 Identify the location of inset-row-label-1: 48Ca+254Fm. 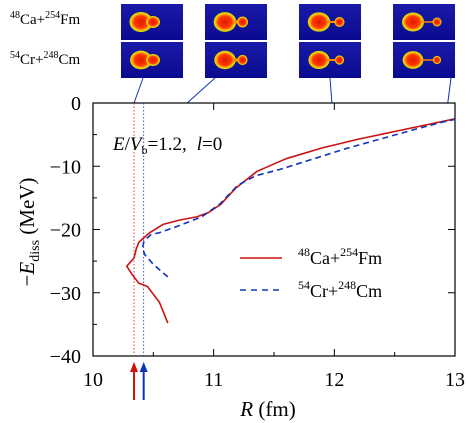
(45, 19).